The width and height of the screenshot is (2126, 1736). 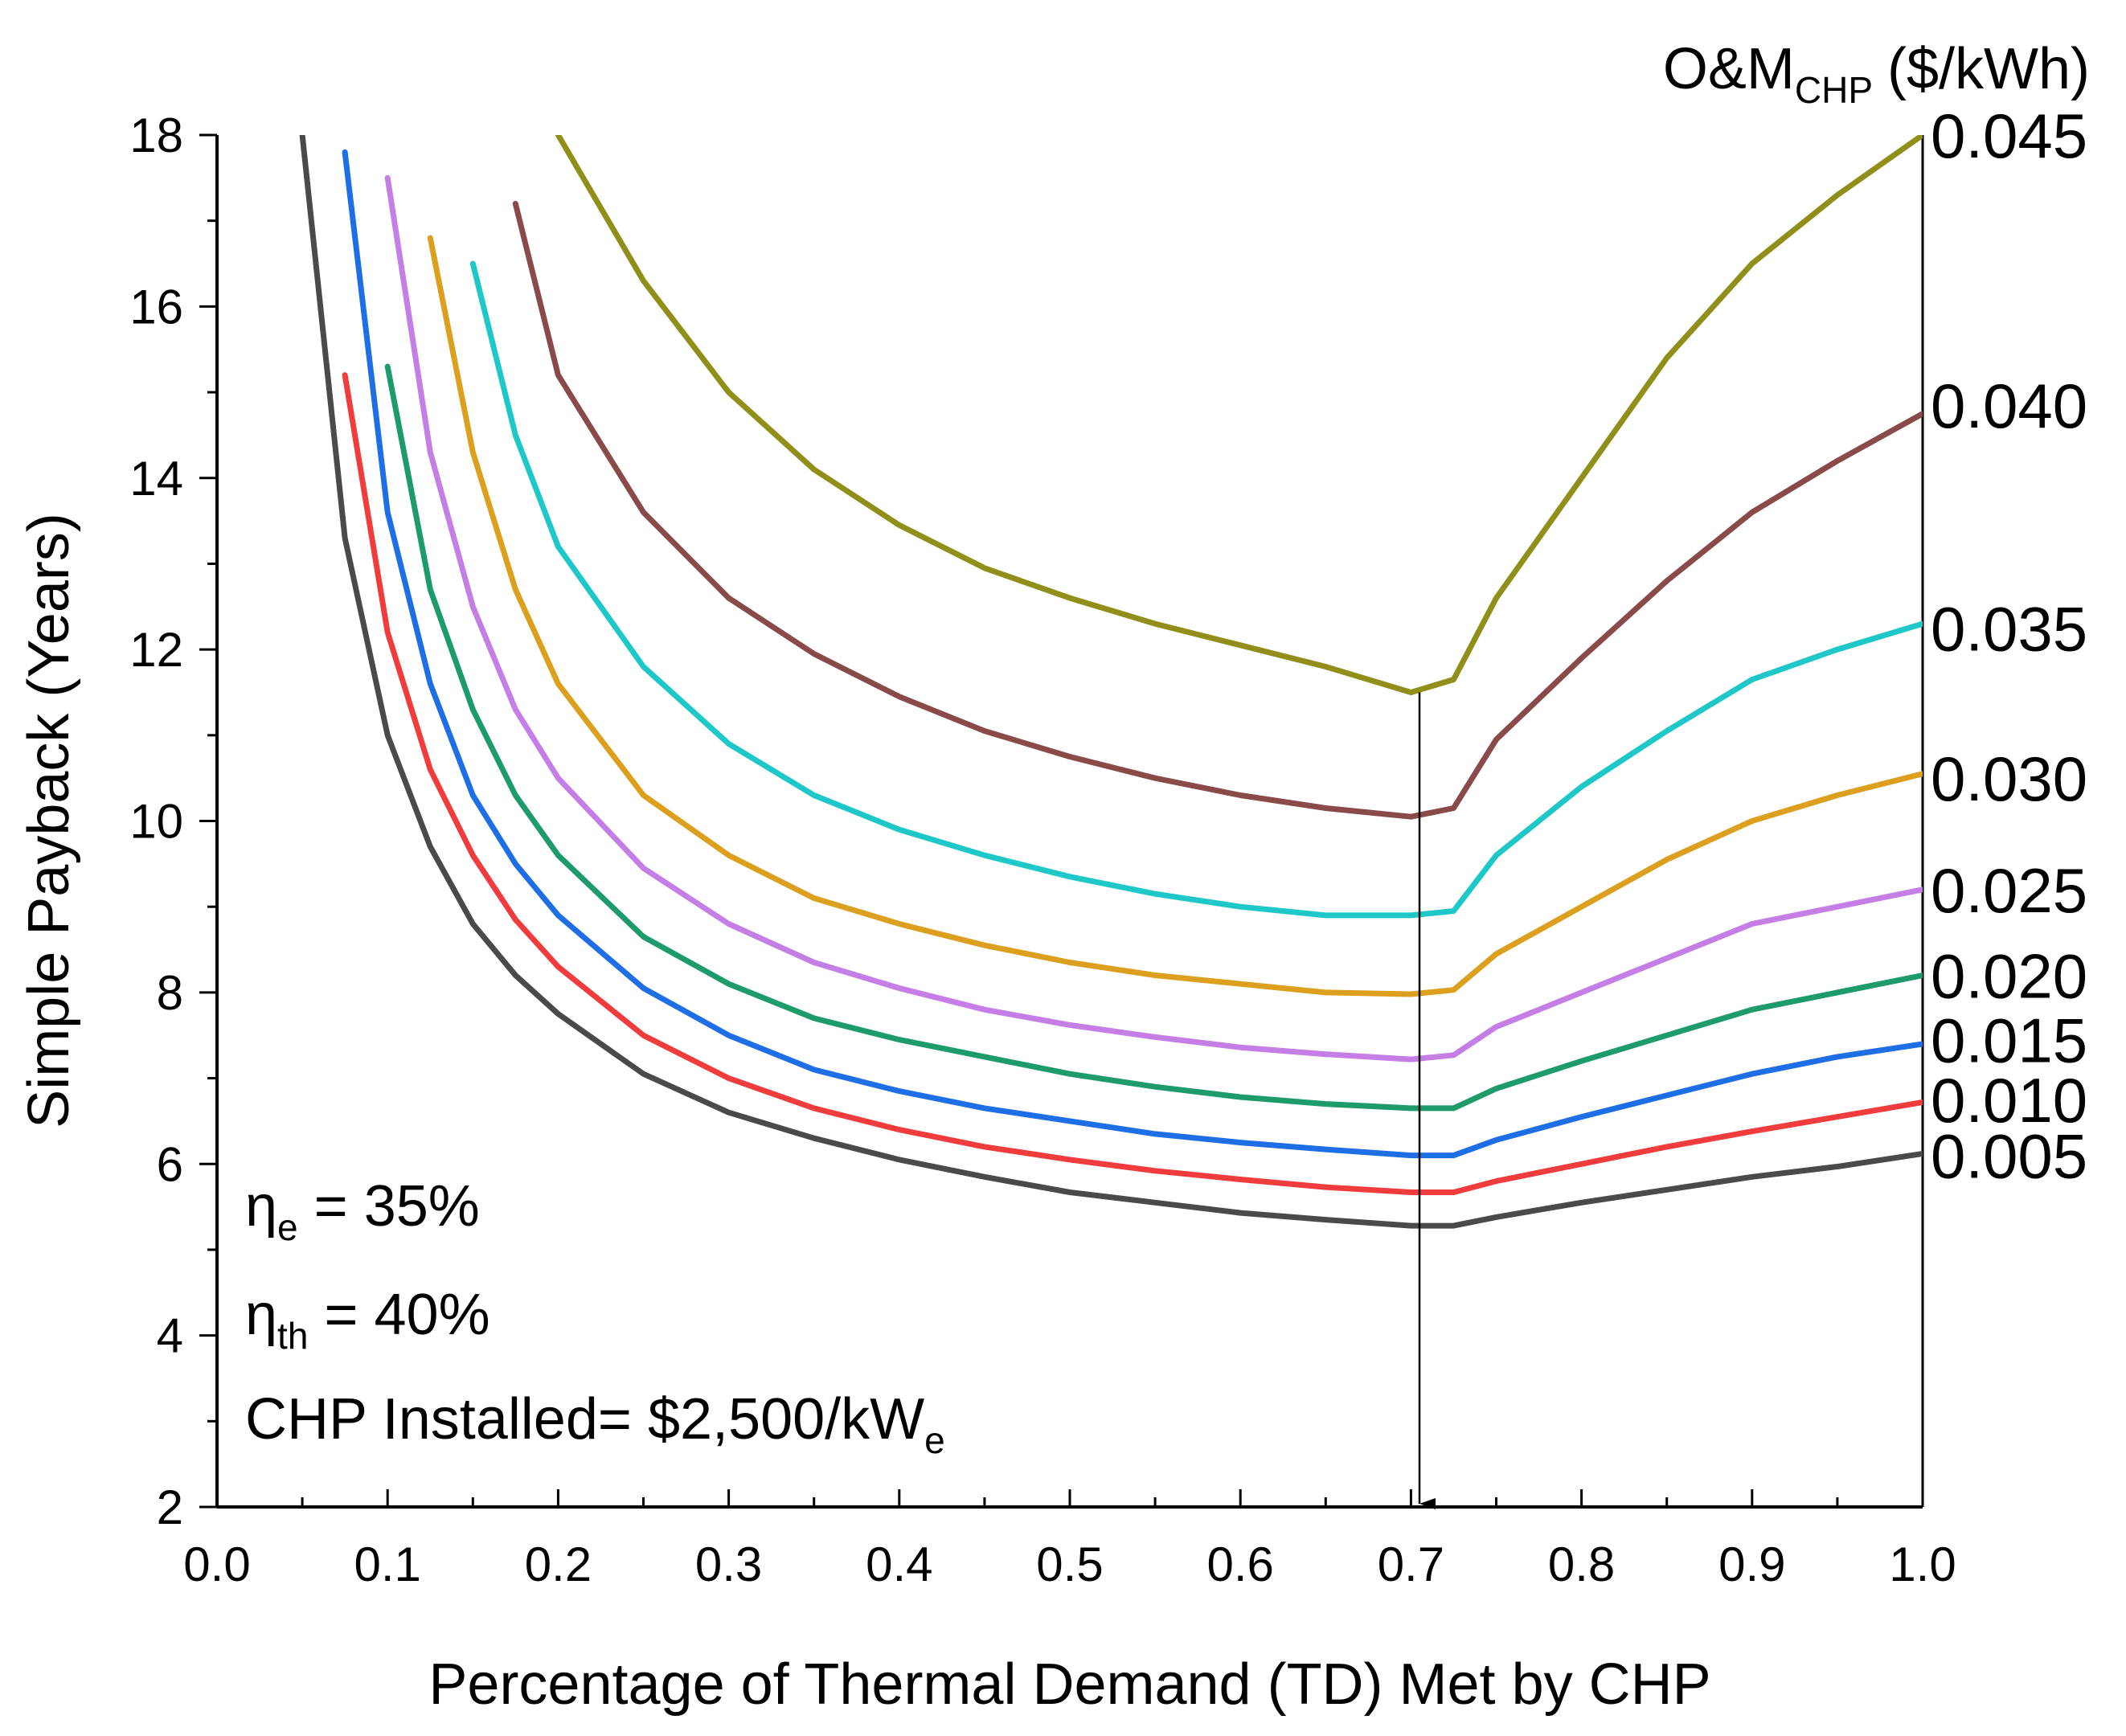 I want to click on series-label-0.005: 0.005, so click(x=2009, y=1156).